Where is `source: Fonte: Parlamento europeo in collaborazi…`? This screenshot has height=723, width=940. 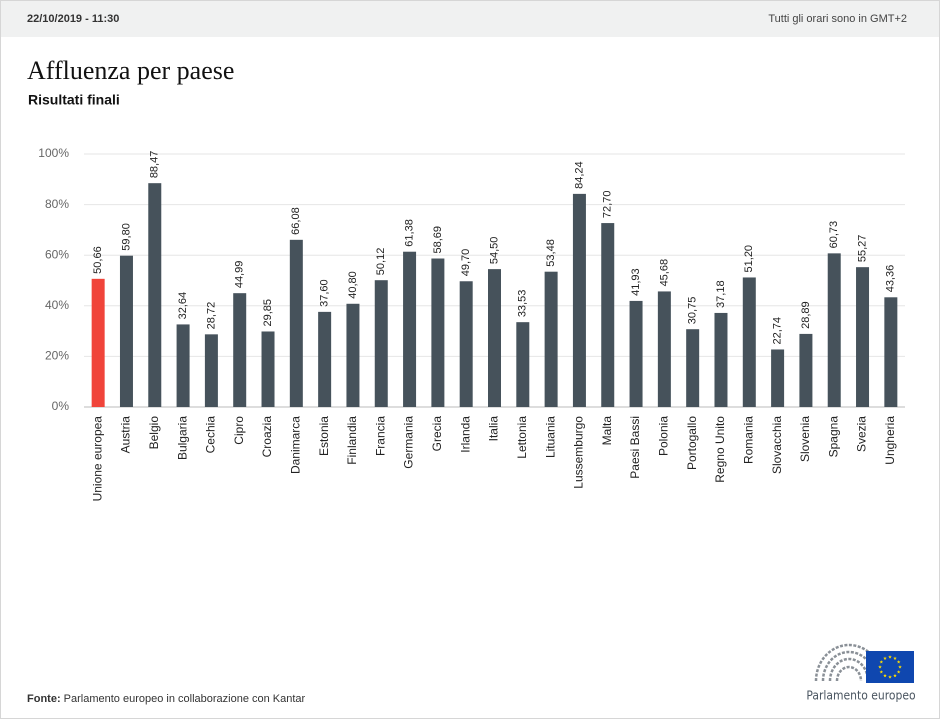 source: Fonte: Parlamento europeo in collaborazi… is located at coordinates (166, 699).